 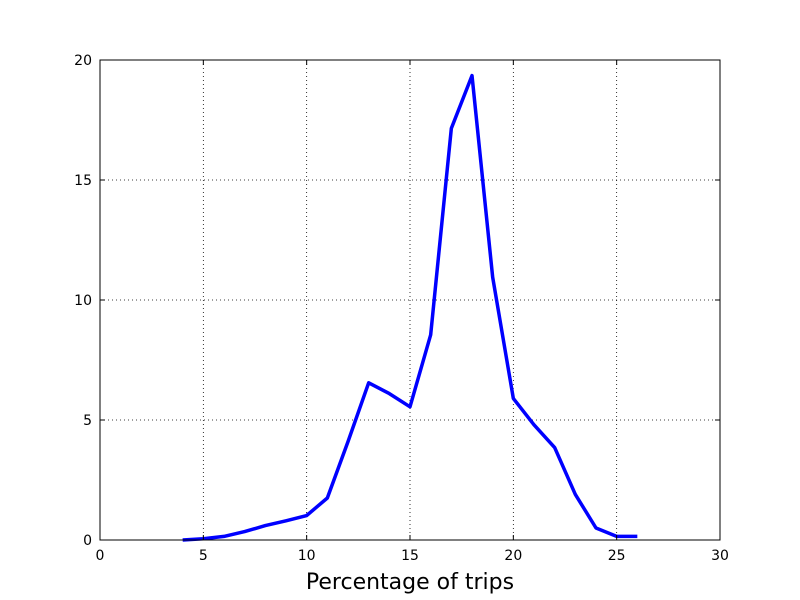 What do you see at coordinates (617, 556) in the screenshot?
I see `x-tick-label: 25` at bounding box center [617, 556].